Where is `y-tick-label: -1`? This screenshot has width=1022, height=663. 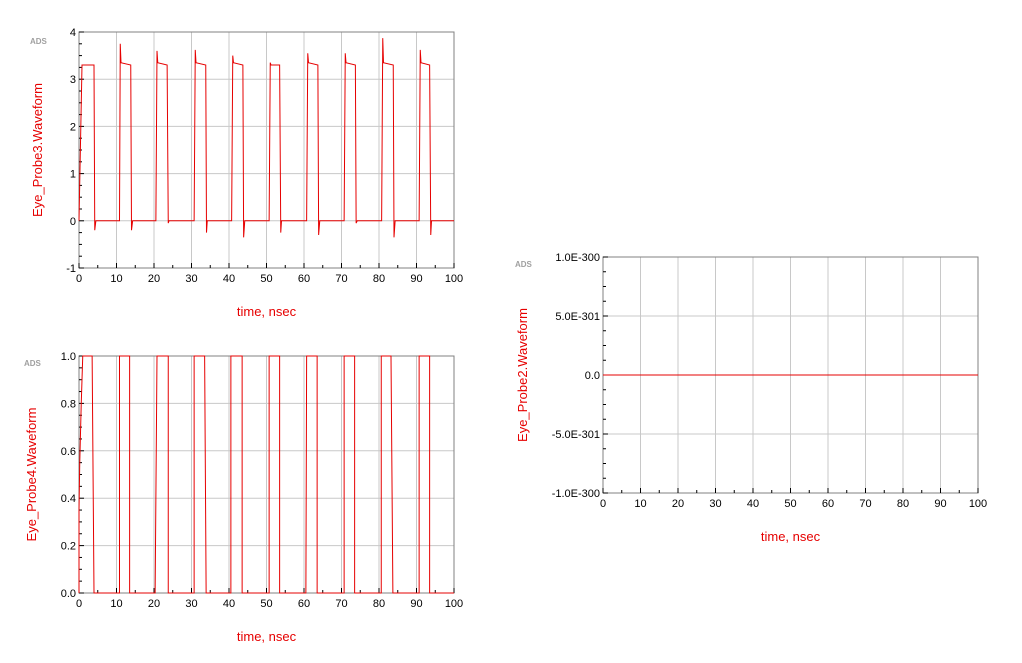 y-tick-label: -1 is located at coordinates (71, 269).